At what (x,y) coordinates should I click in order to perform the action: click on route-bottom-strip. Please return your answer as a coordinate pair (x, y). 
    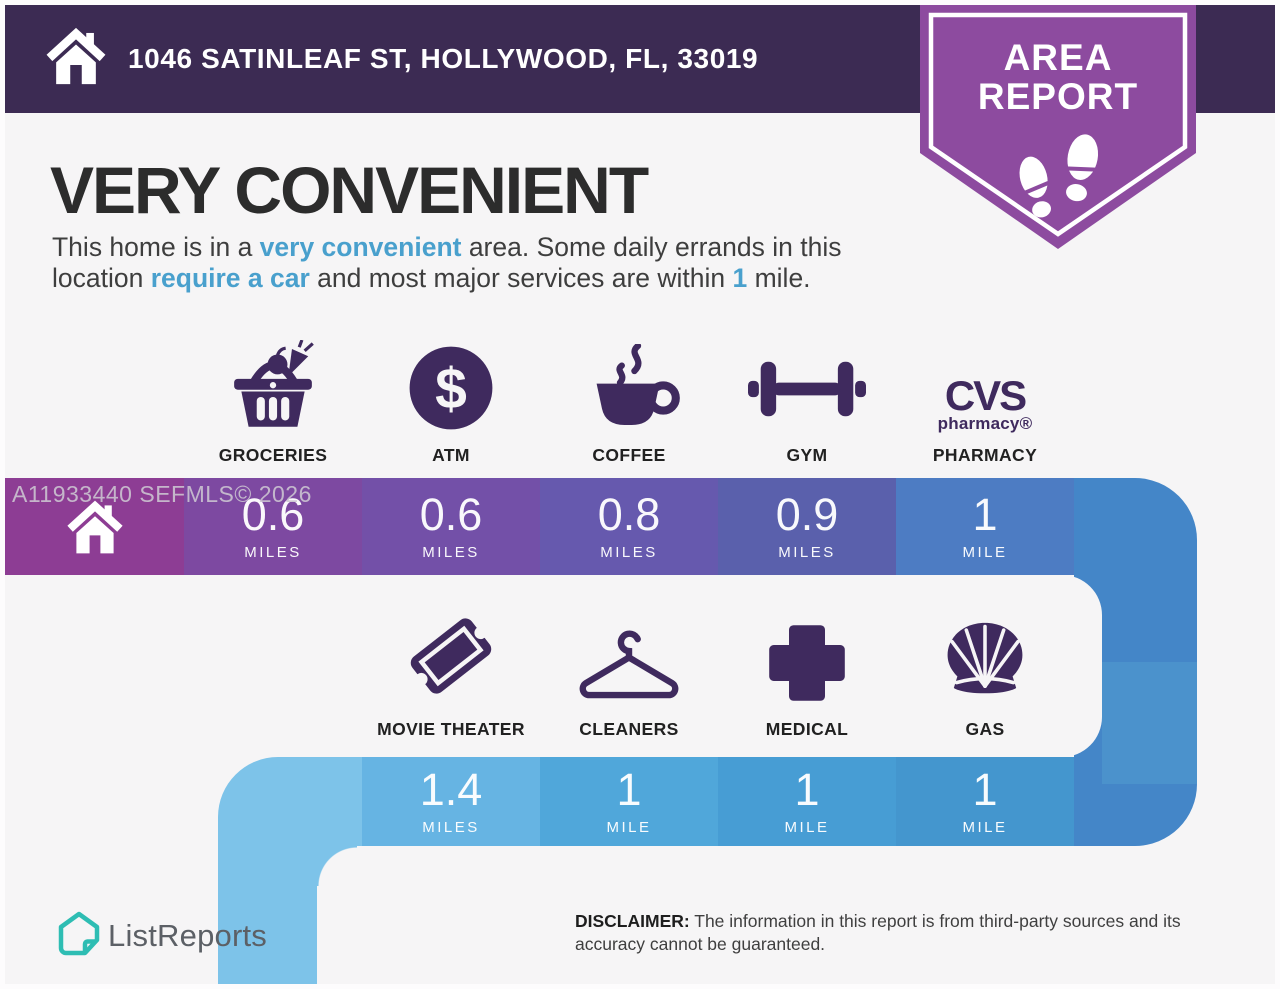
    Looking at the image, I should click on (267, 915).